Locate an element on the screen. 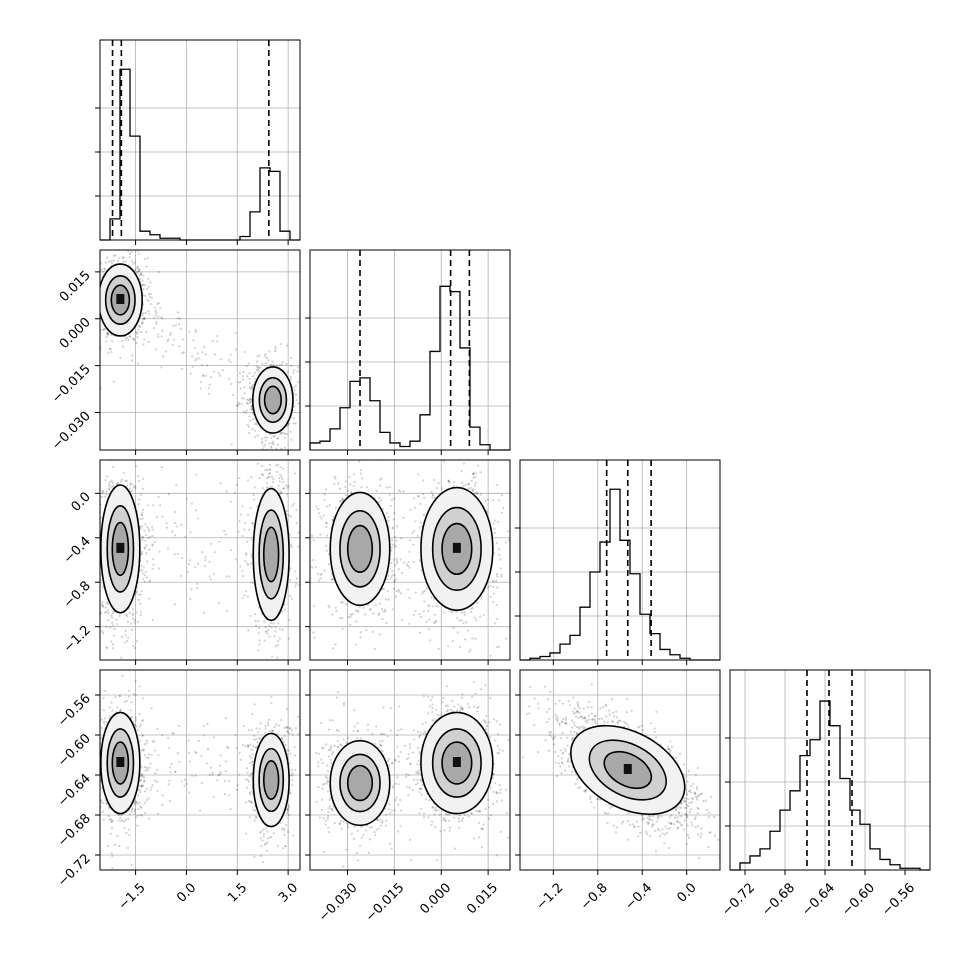 The image size is (970, 970). panel-frame is located at coordinates (620, 560).